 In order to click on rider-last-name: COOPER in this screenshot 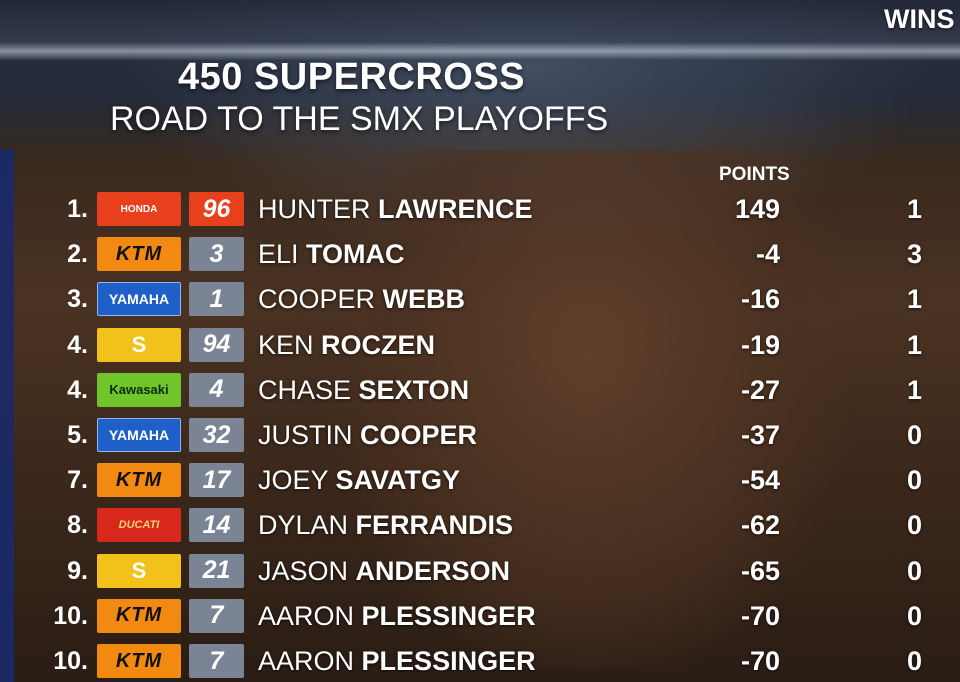, I will do `click(419, 435)`.